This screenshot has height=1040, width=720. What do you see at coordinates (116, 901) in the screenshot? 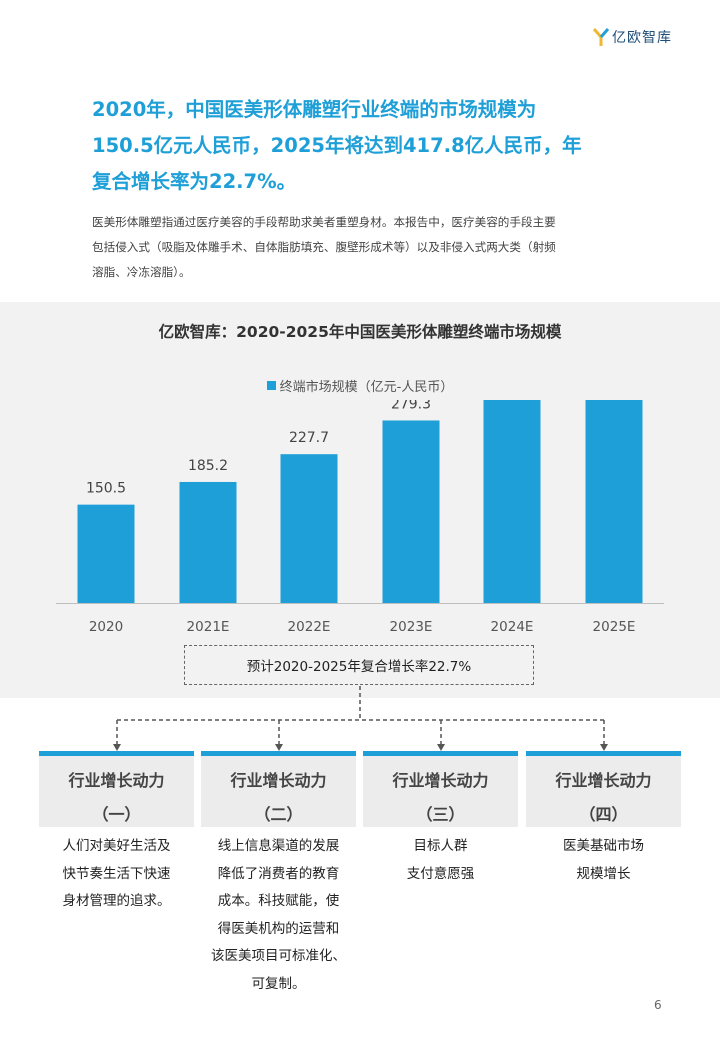
I see `driver-line: 身材管理的追求。` at bounding box center [116, 901].